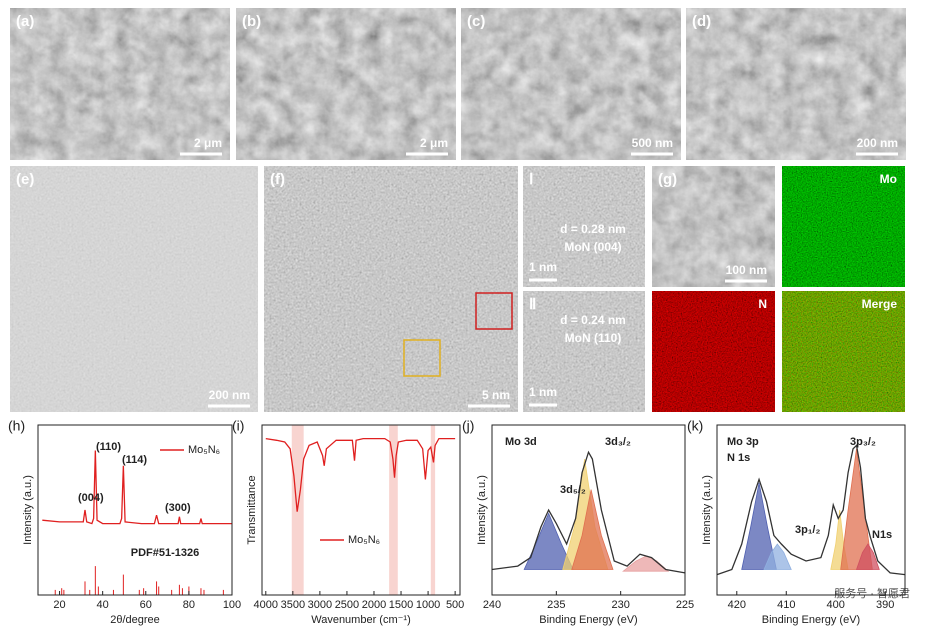  I want to click on x-tick-label: 3000, so click(320, 605).